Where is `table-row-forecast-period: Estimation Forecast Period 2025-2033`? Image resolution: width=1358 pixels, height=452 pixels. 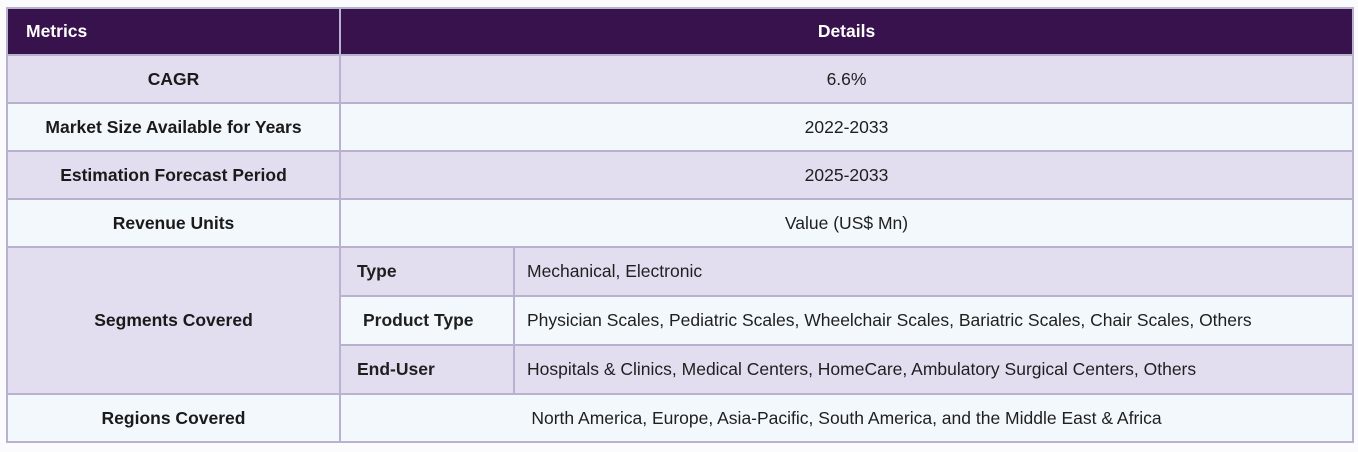
table-row-forecast-period: Estimation Forecast Period 2025-2033 is located at coordinates (680, 175).